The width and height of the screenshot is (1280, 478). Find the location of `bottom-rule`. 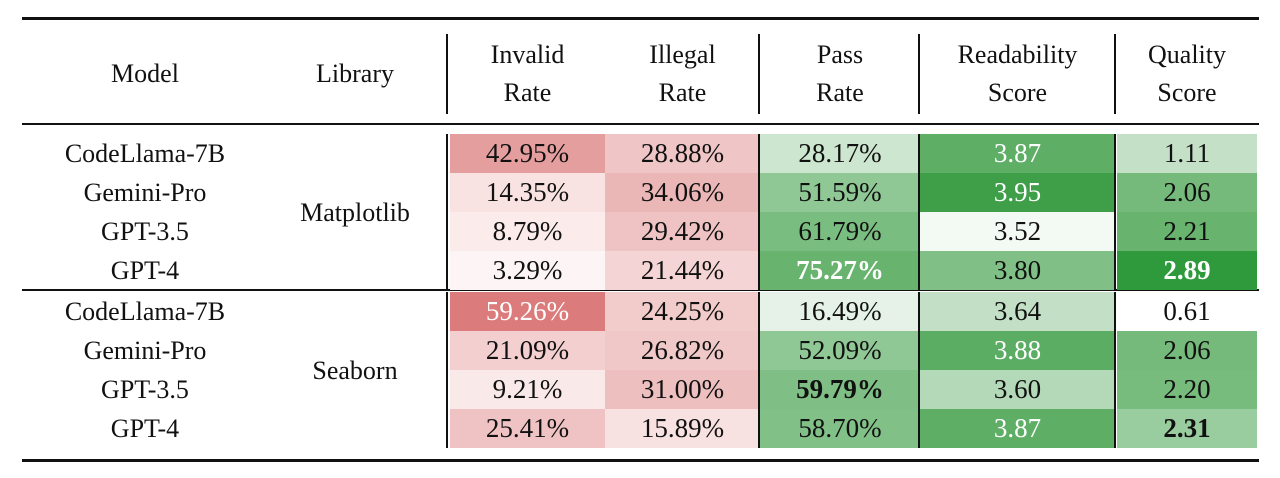

bottom-rule is located at coordinates (640, 460).